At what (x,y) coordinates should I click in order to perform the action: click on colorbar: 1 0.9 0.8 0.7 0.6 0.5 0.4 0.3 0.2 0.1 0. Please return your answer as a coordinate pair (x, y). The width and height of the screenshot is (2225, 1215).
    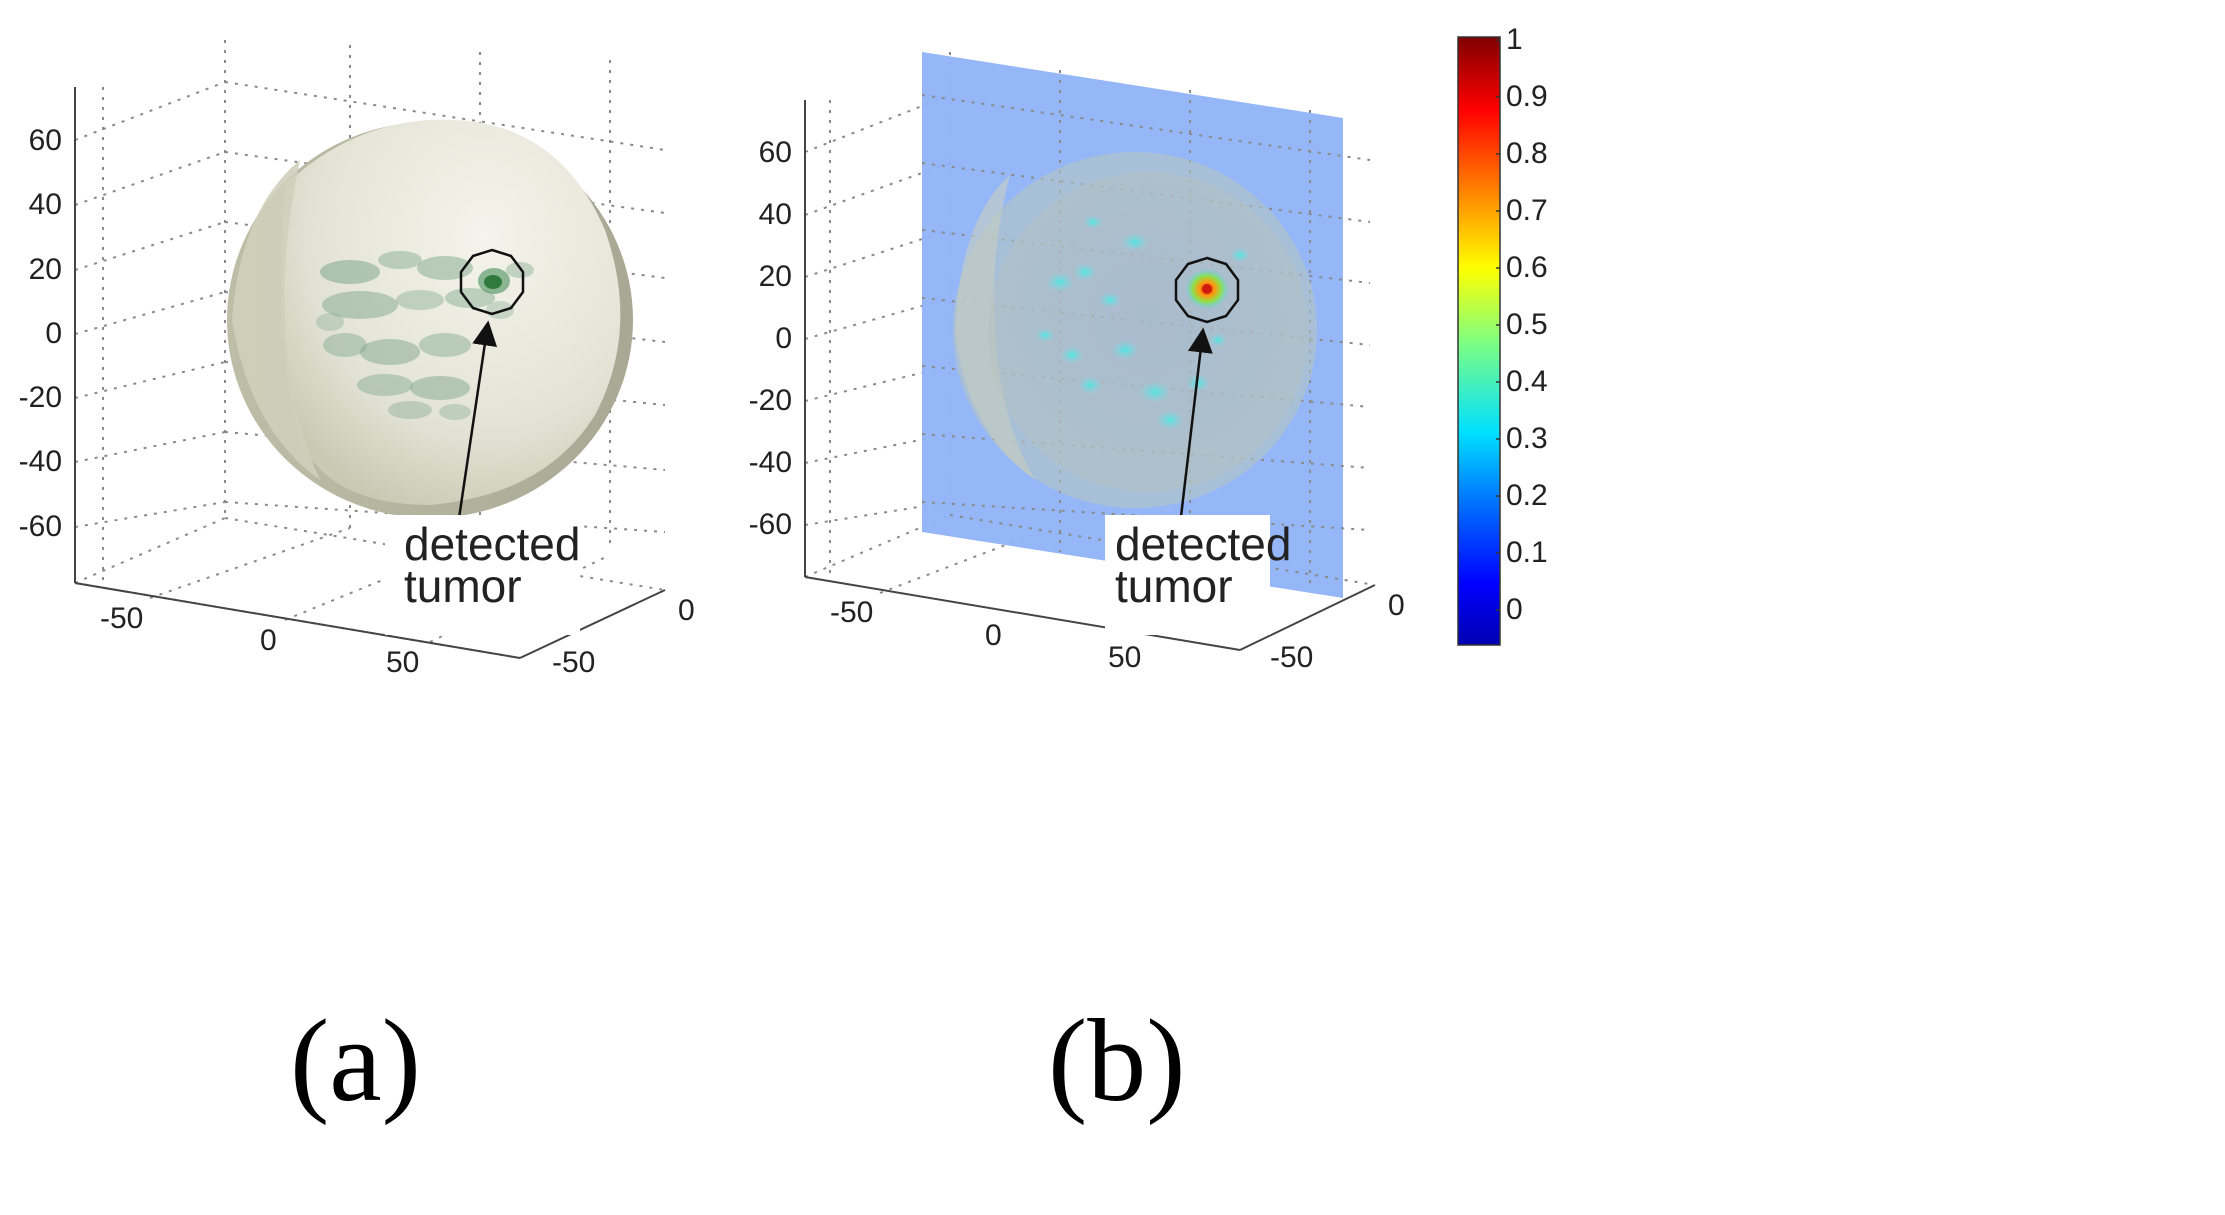
    Looking at the image, I should click on (1502, 334).